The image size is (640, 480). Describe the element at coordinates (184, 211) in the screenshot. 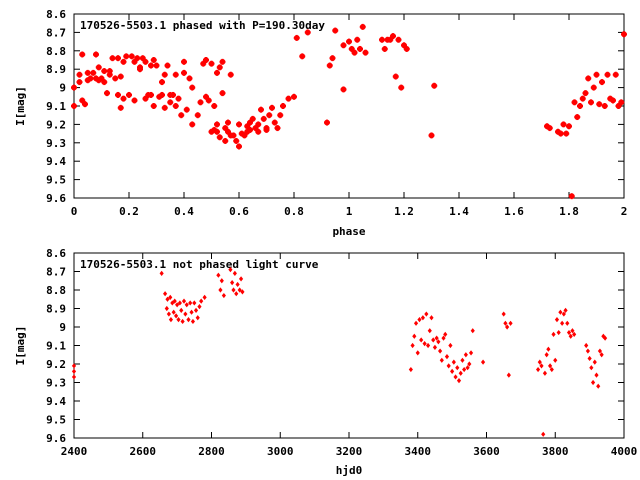

I see `x-tick-label: 0.4` at that location.